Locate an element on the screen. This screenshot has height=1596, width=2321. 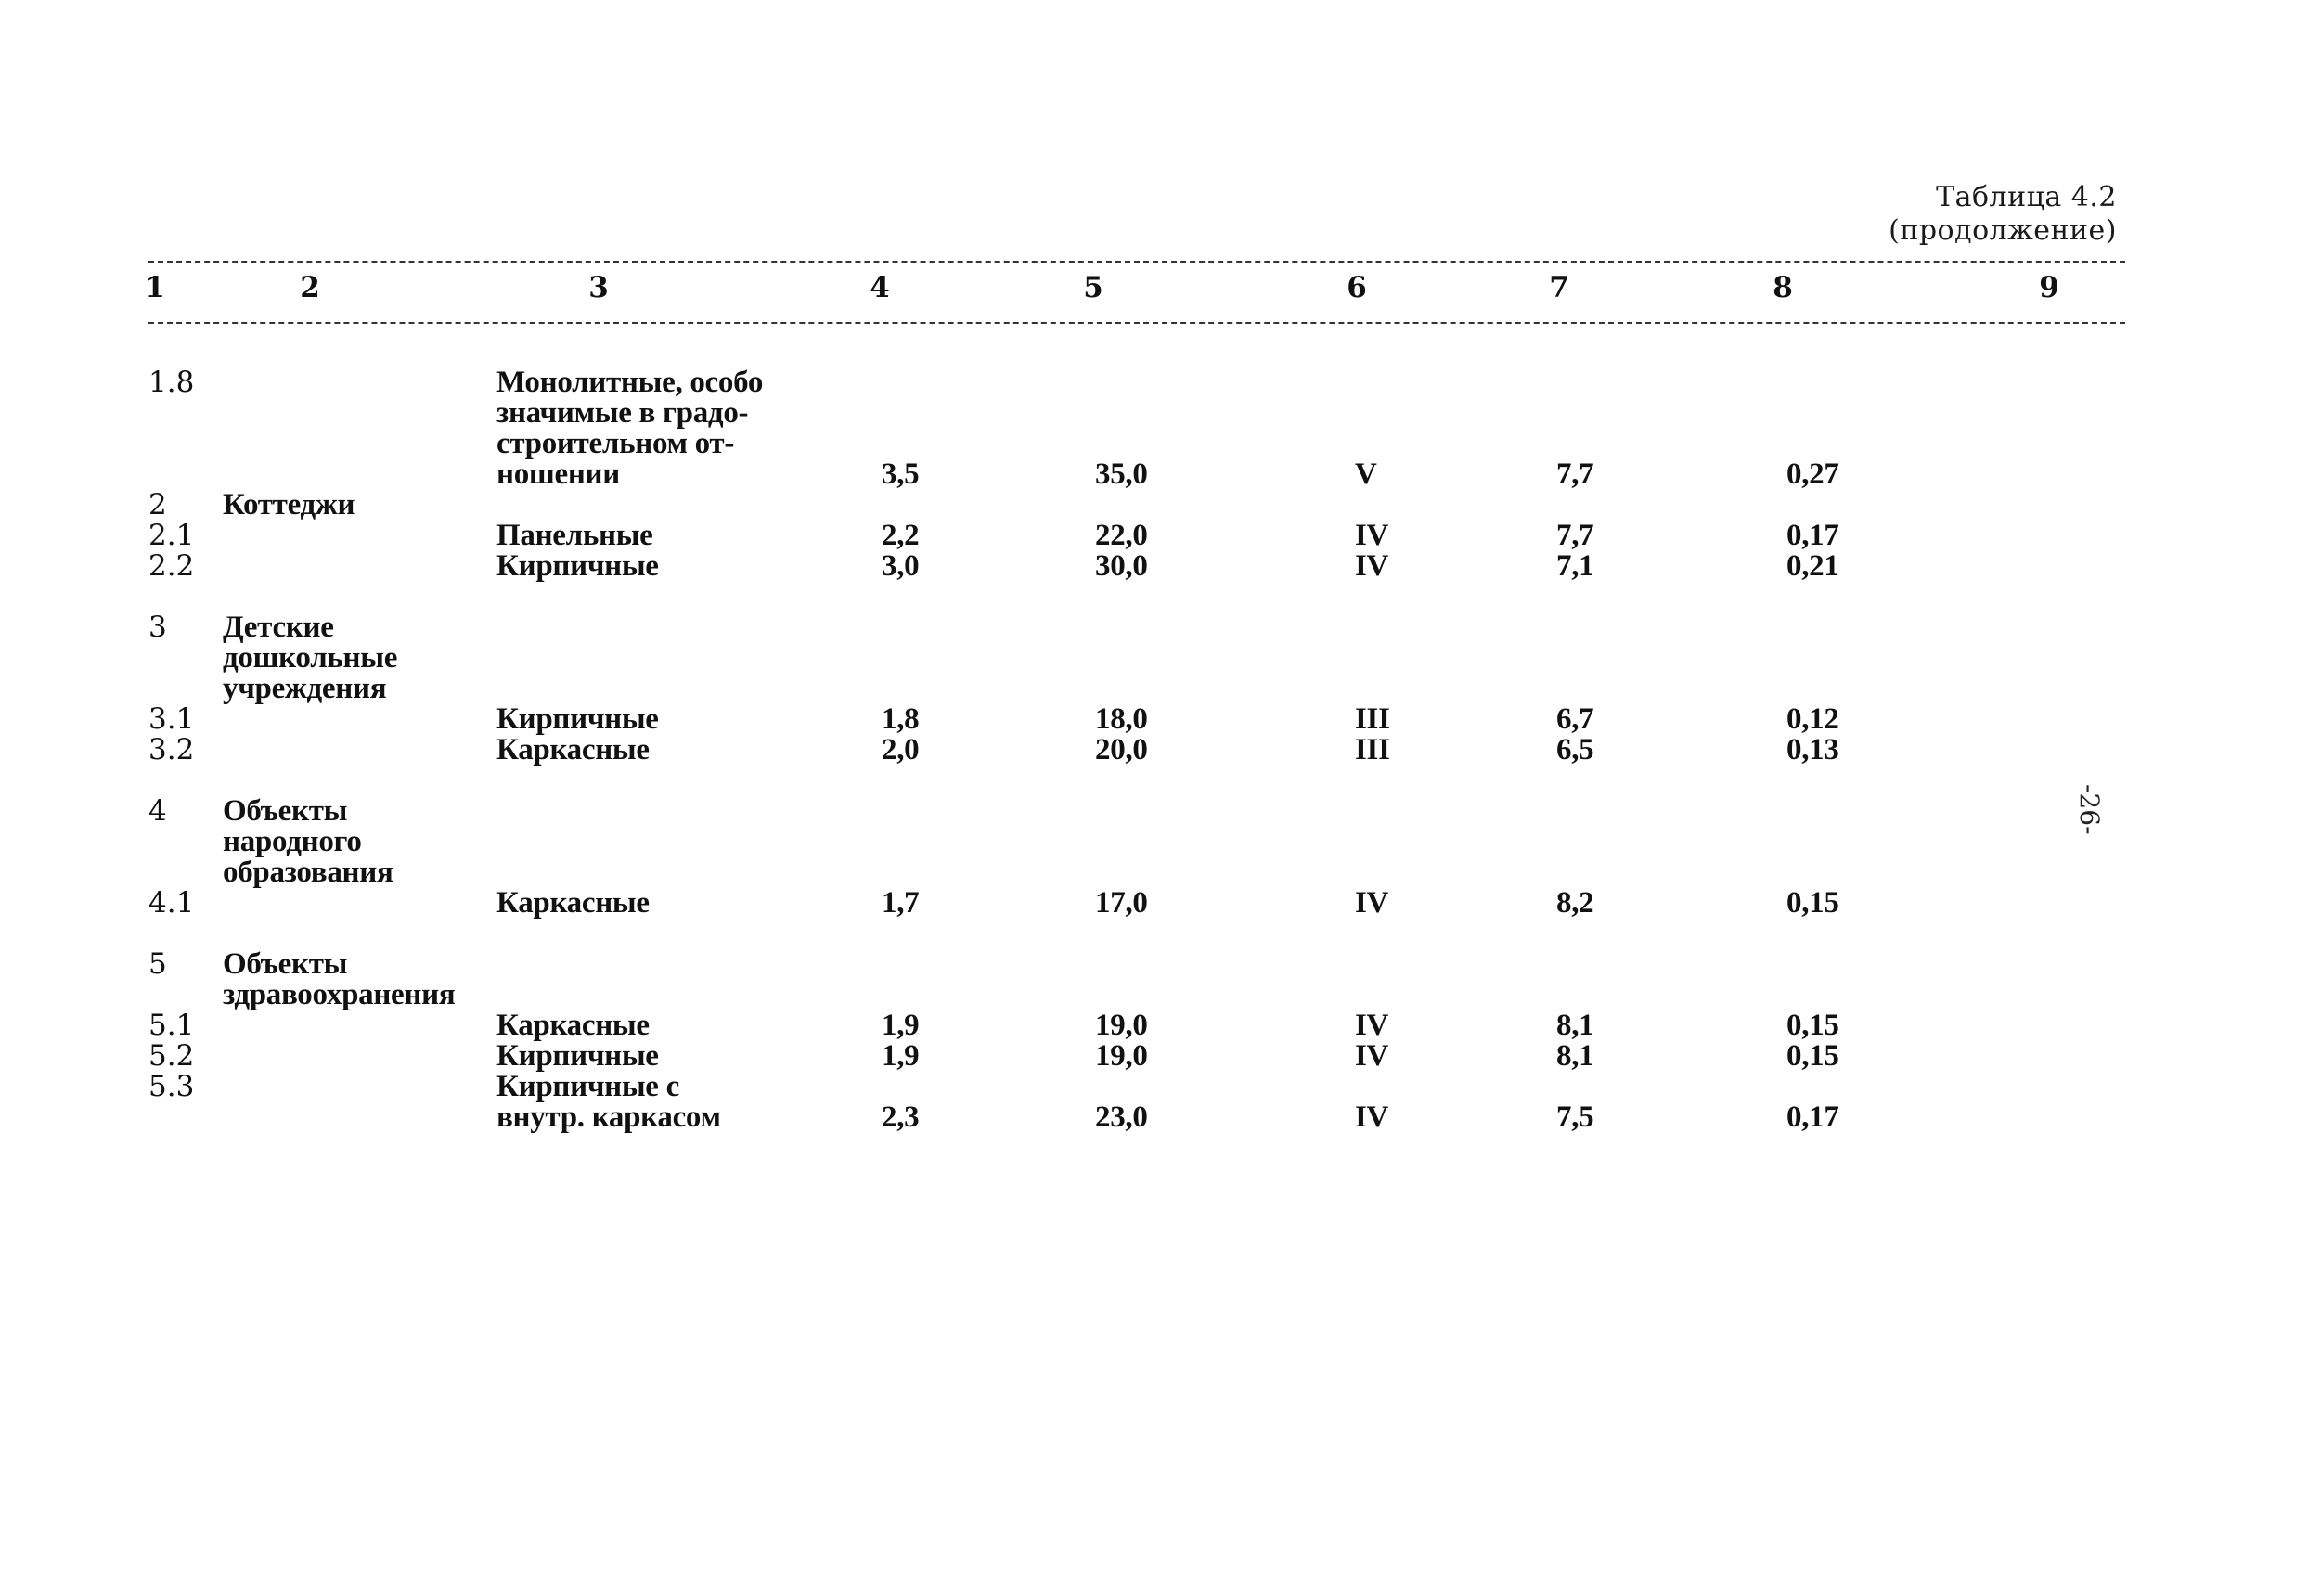
cell-col-4: 1,7 is located at coordinates (901, 903).